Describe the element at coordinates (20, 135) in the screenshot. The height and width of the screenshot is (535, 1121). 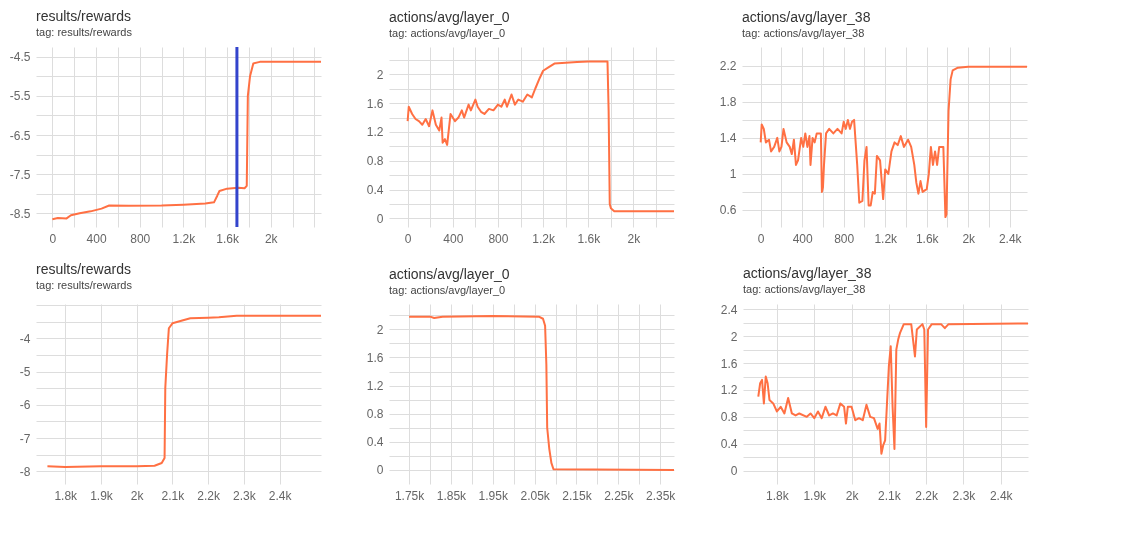
I see `y-tick-label: -6.5` at that location.